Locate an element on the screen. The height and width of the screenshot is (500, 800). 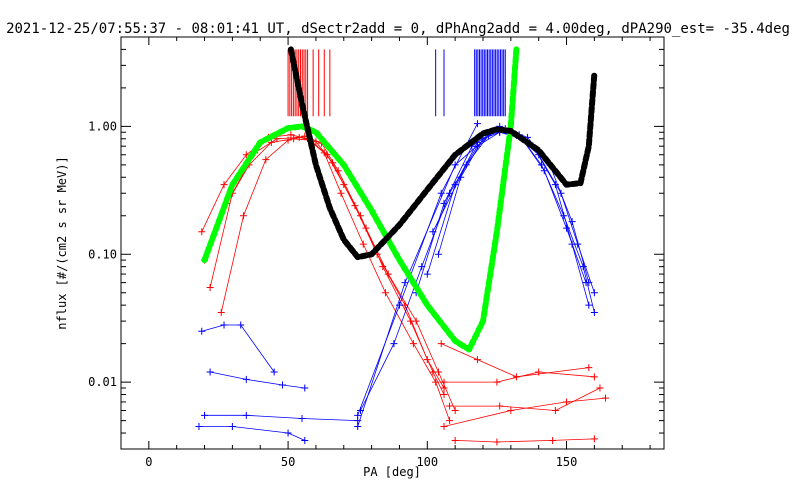
series-blue-19-line is located at coordinates (257, 380).